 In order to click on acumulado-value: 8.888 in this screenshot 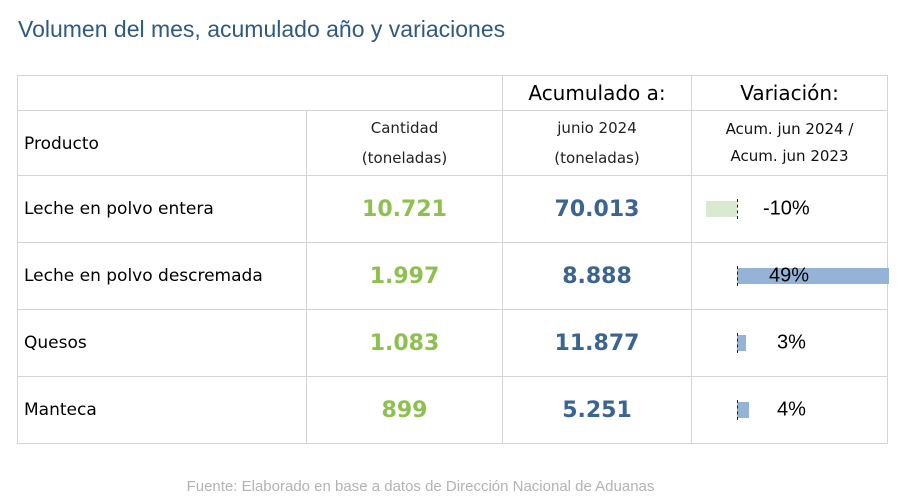, I will do `click(597, 276)`.